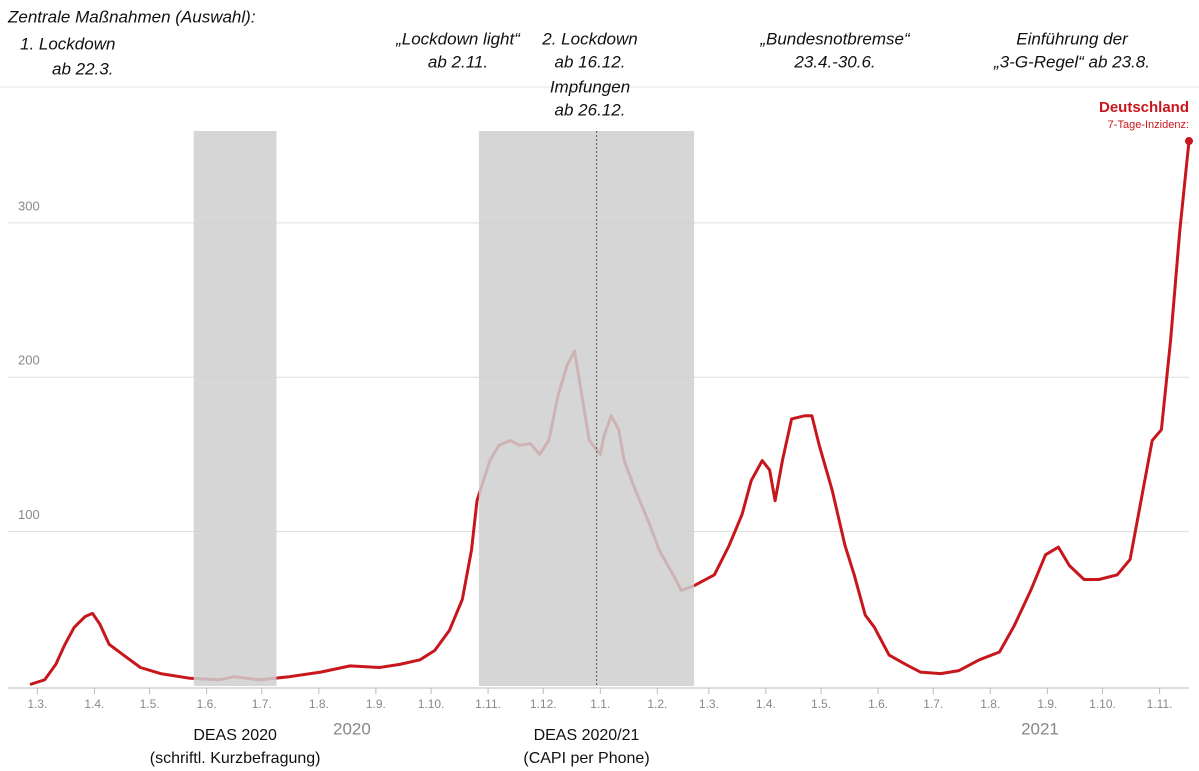 The height and width of the screenshot is (771, 1199). I want to click on y-tick-label: 100, so click(29, 514).